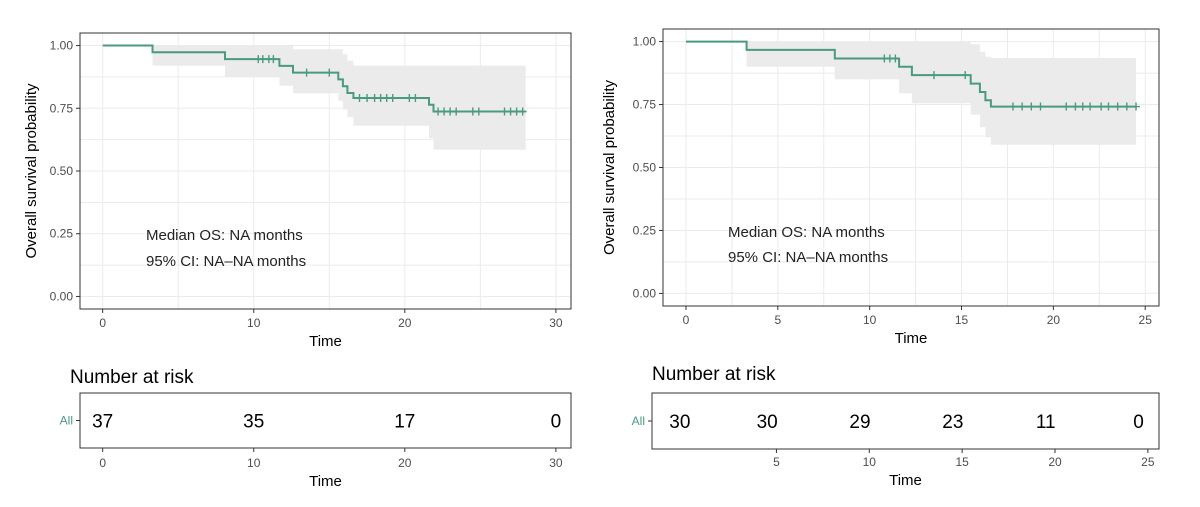 This screenshot has width=1200, height=507. What do you see at coordinates (859, 422) in the screenshot?
I see `risk-count: 29` at bounding box center [859, 422].